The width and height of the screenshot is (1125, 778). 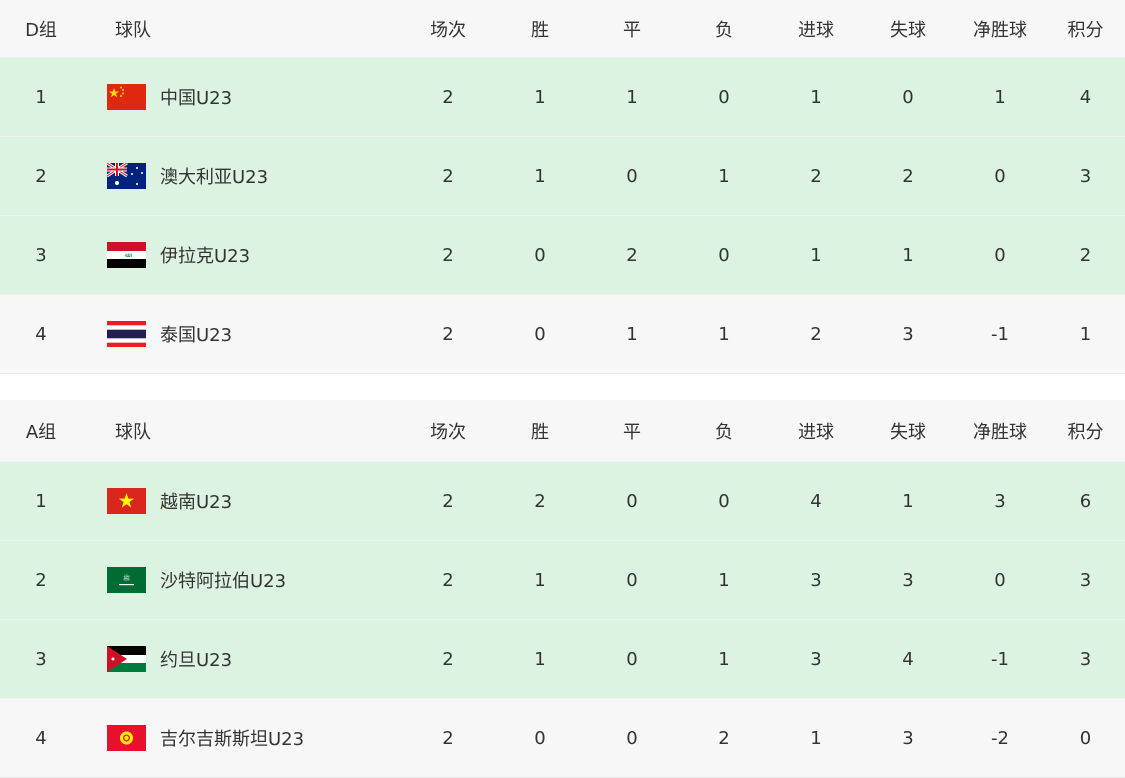 I want to click on team-cell: ﷲ 伊拉克U23, so click(x=242, y=255).